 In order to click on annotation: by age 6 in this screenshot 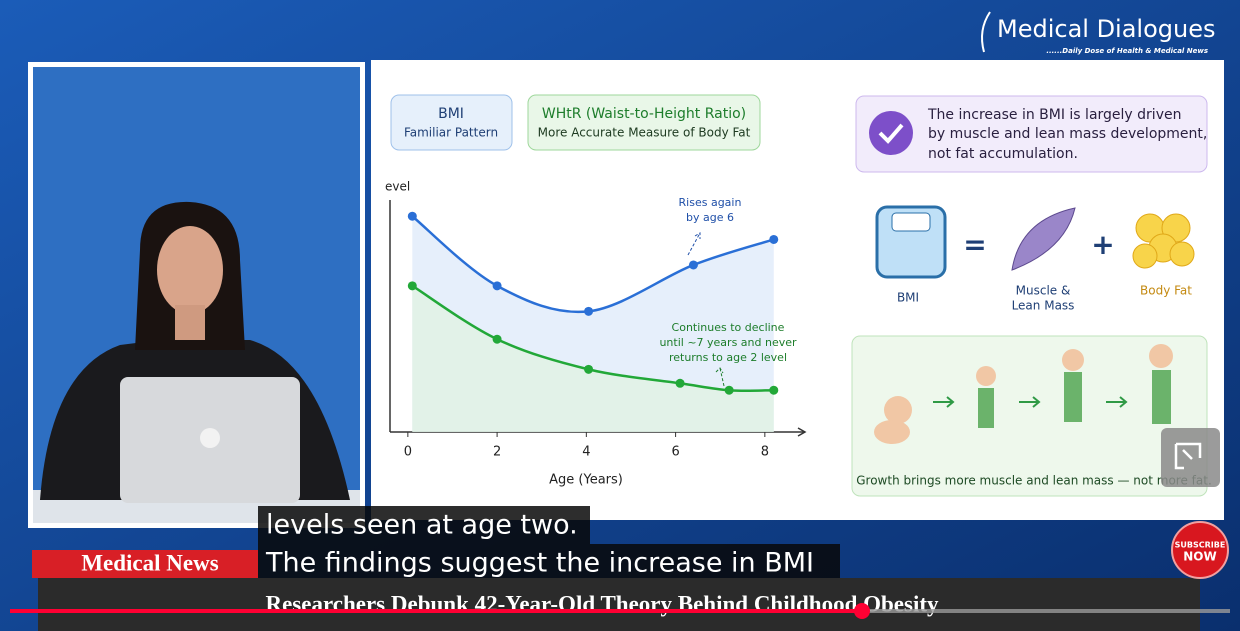, I will do `click(710, 217)`.